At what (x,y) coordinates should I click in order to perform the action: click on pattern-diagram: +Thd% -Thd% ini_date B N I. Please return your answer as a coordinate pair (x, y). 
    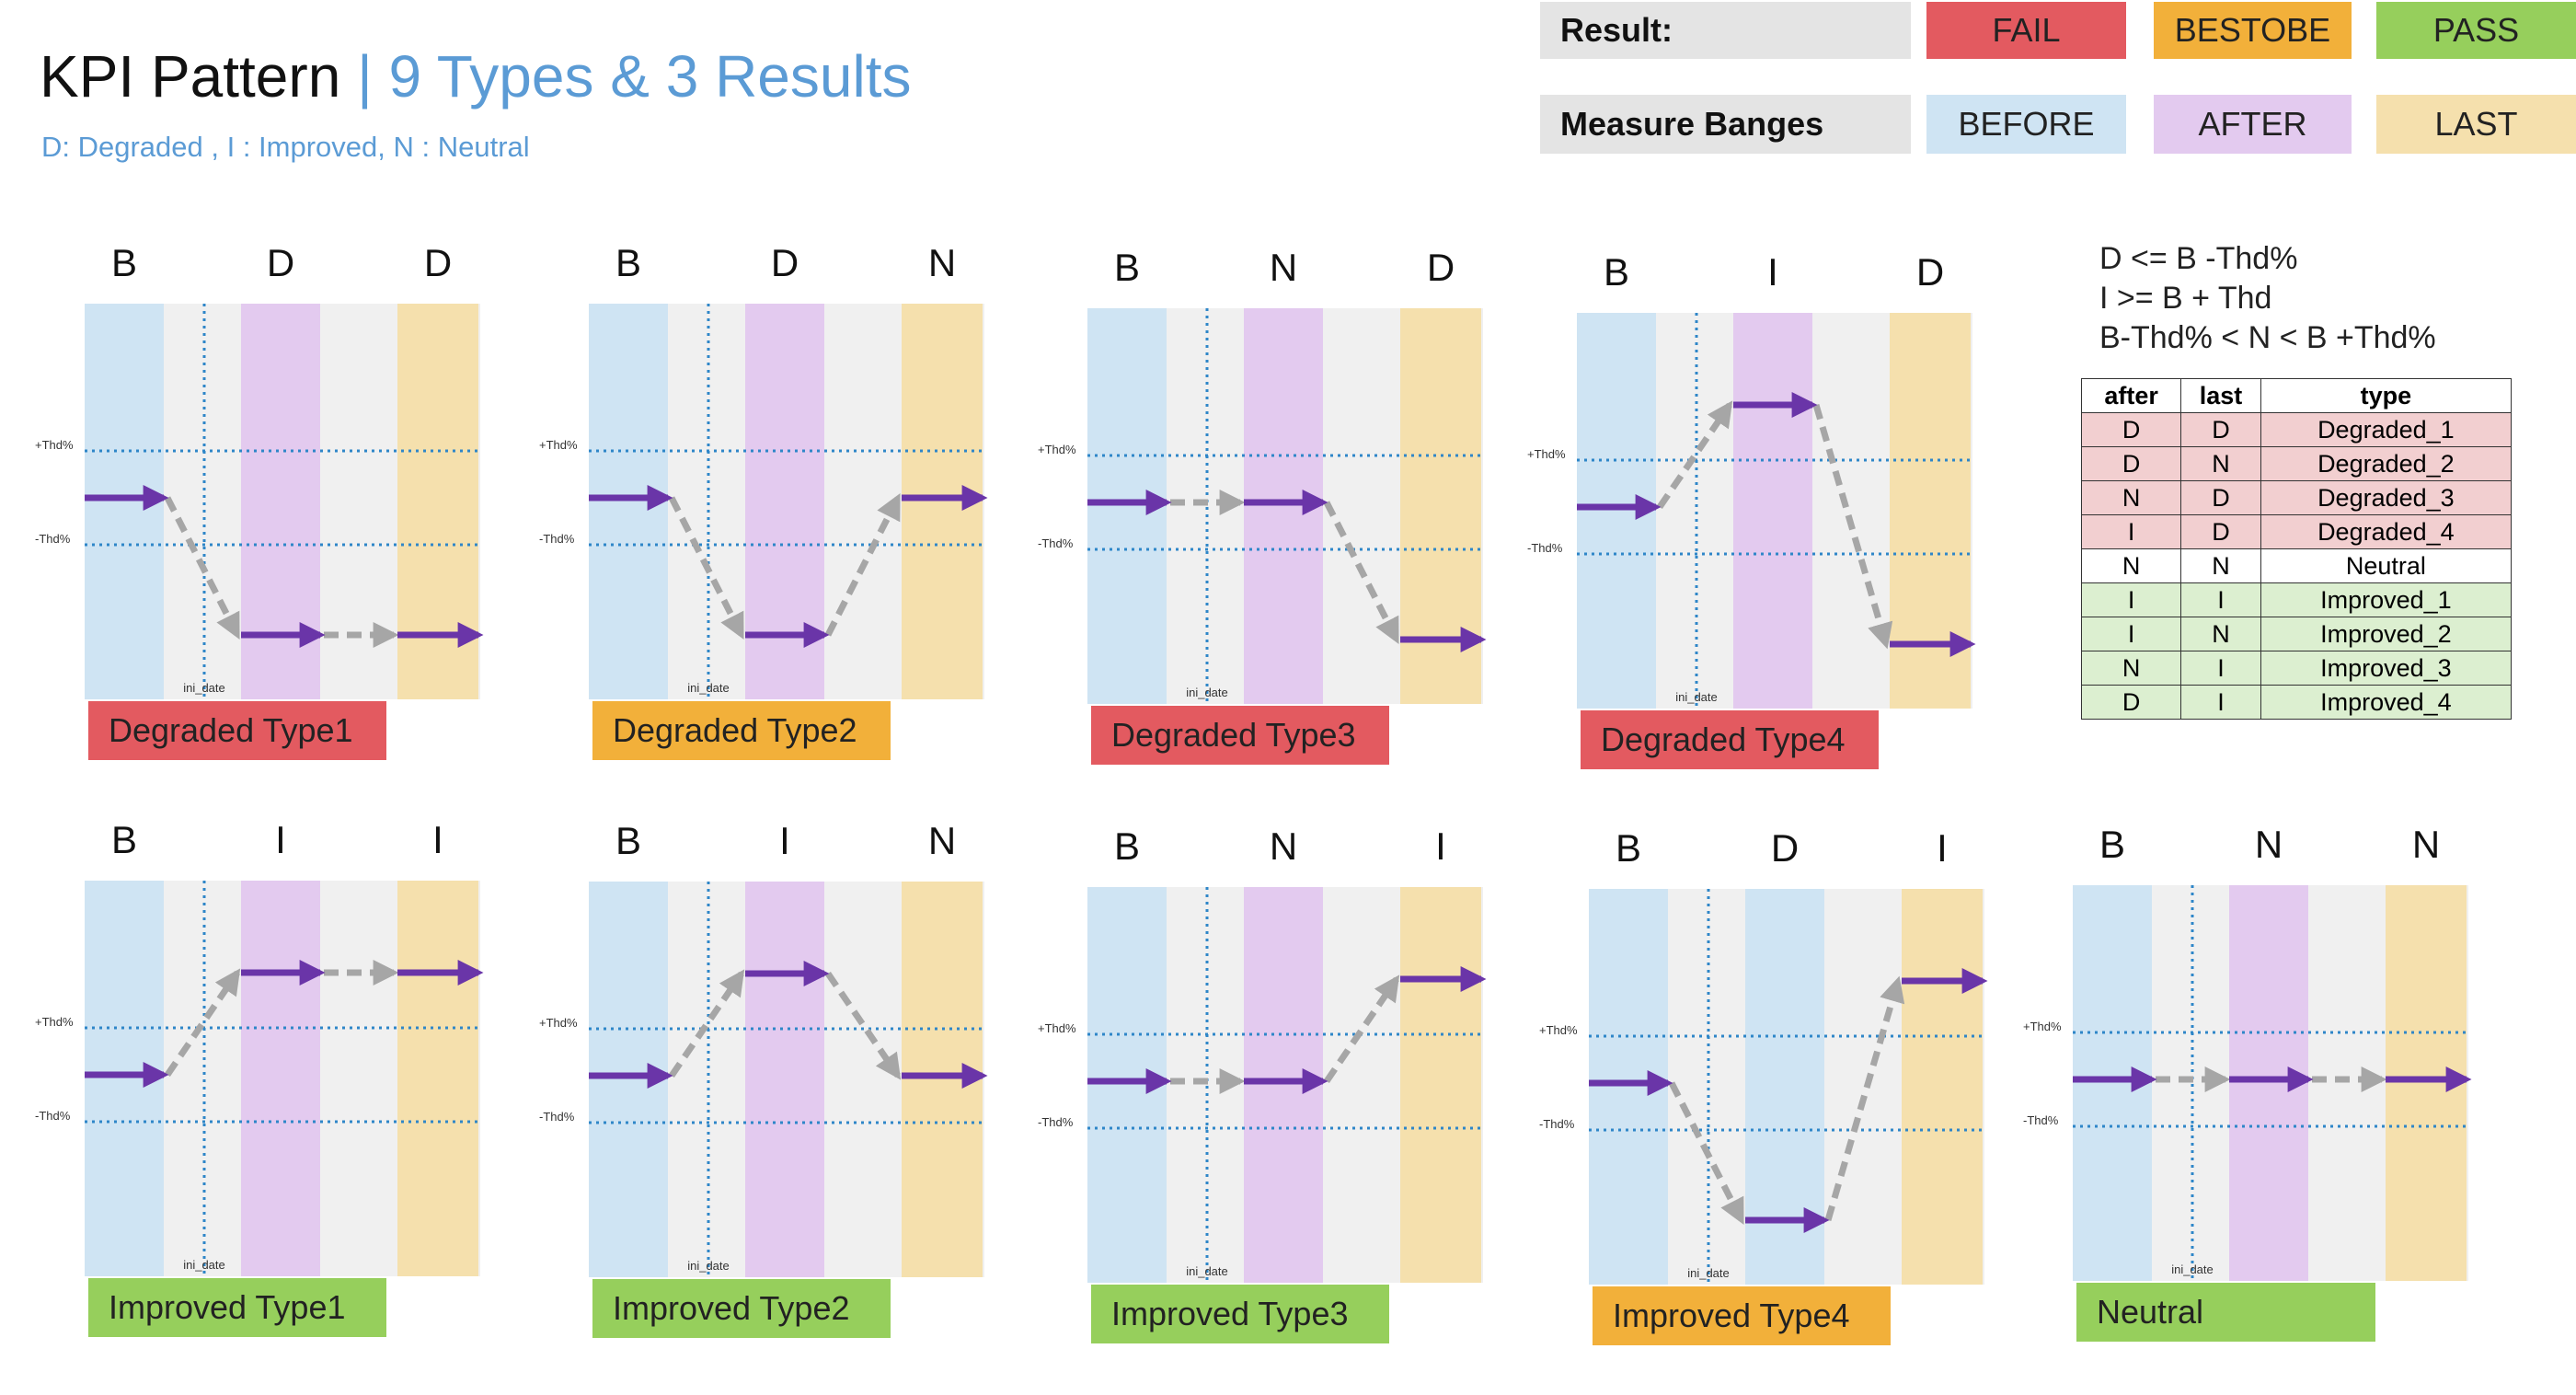
    Looking at the image, I should click on (1262, 1054).